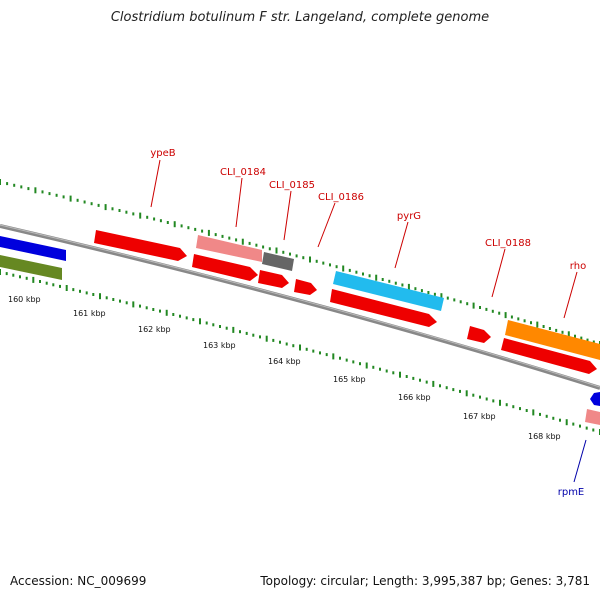 The width and height of the screenshot is (600, 600). Describe the element at coordinates (341, 197) in the screenshot. I see `label-cli0186: CLI_0186` at that location.